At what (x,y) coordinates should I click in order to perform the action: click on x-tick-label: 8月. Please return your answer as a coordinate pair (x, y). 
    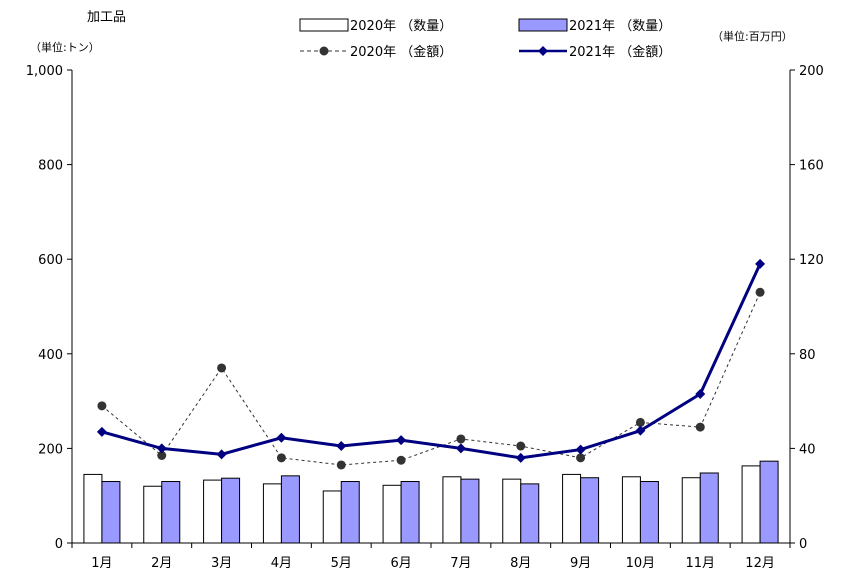
    Looking at the image, I should click on (520, 563).